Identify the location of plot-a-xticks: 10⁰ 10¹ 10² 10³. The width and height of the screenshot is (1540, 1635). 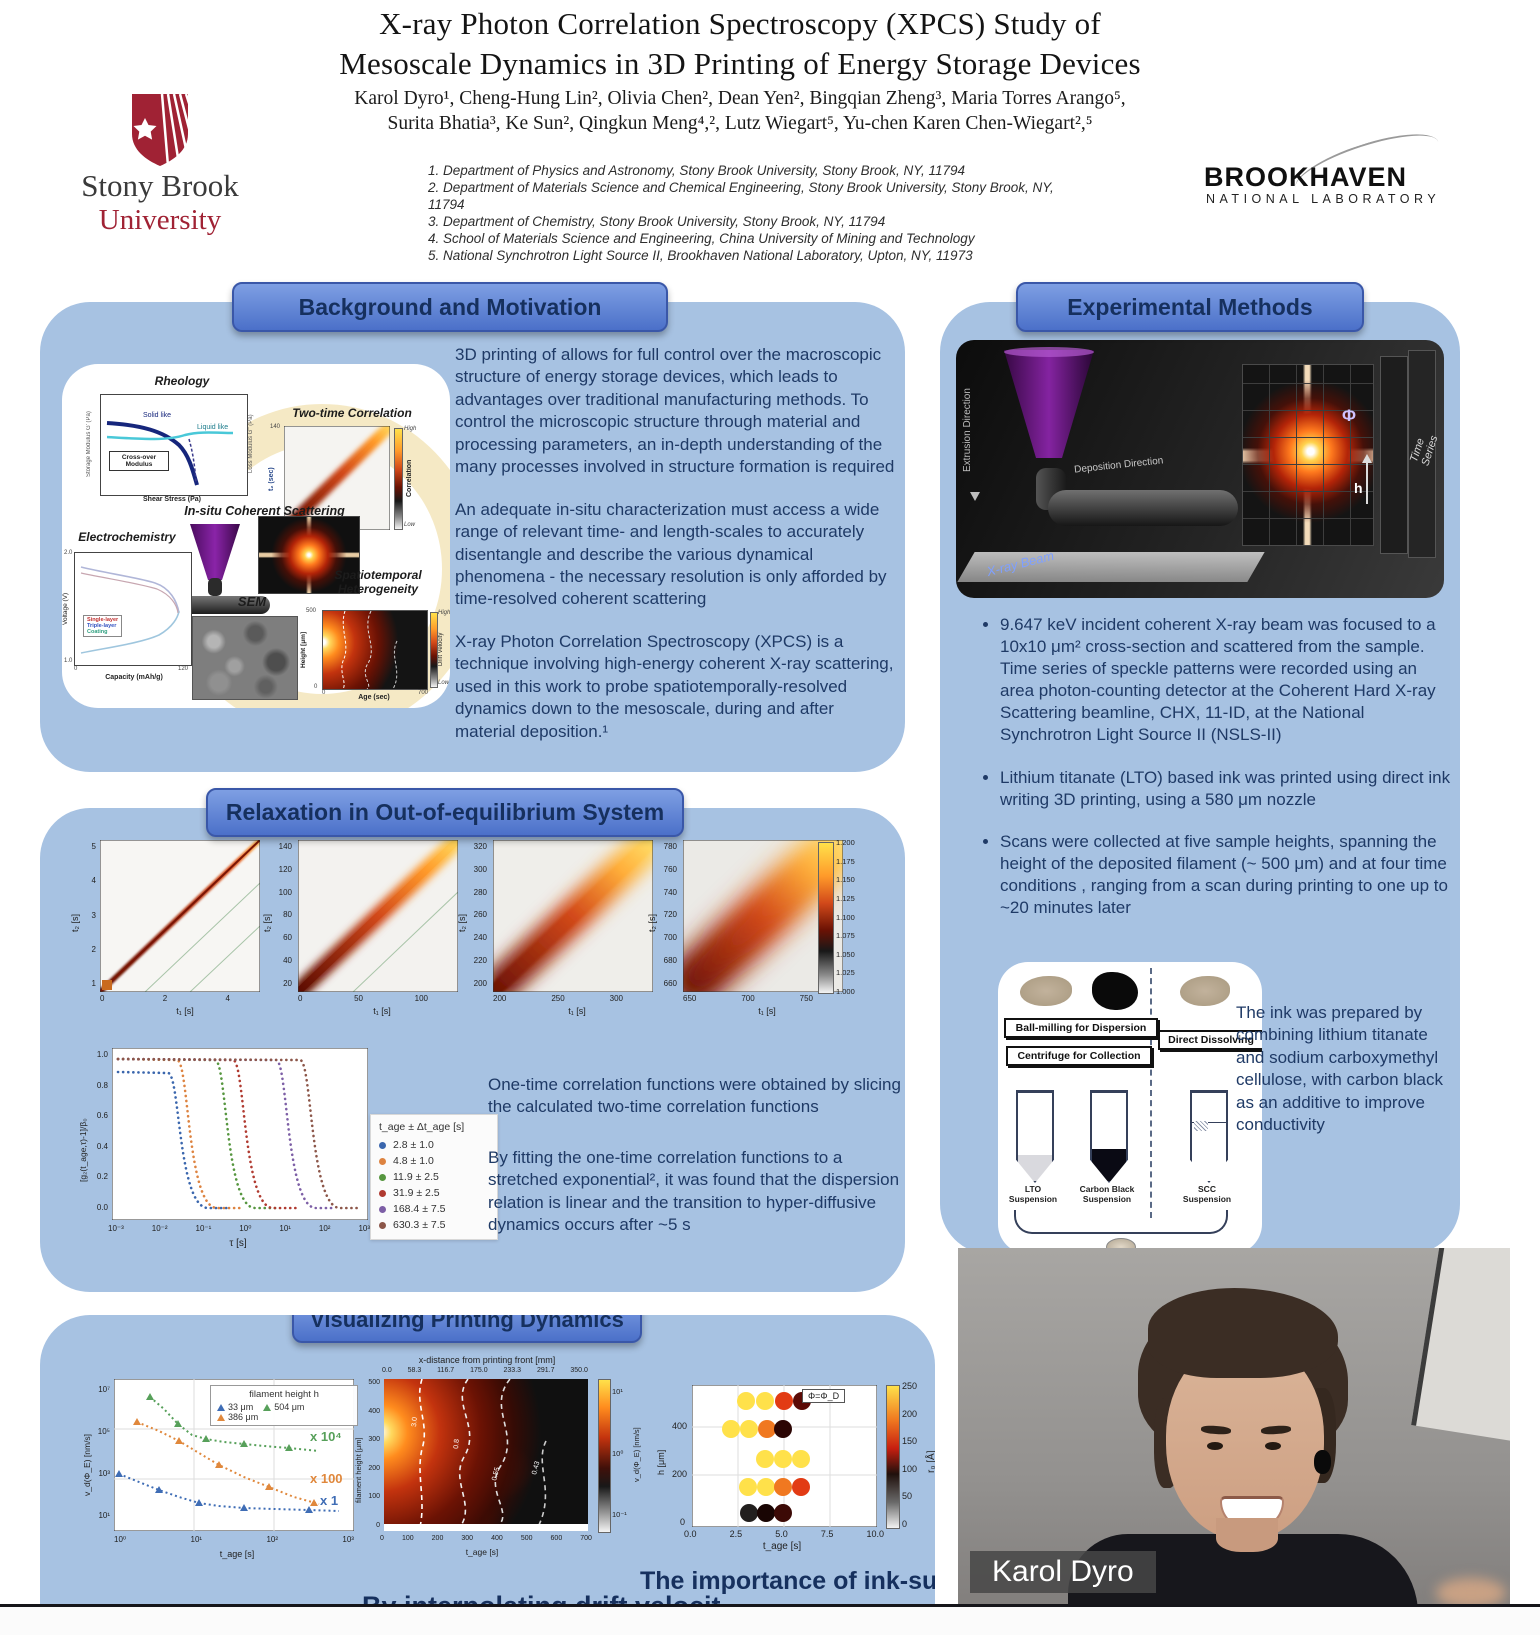
(234, 1539).